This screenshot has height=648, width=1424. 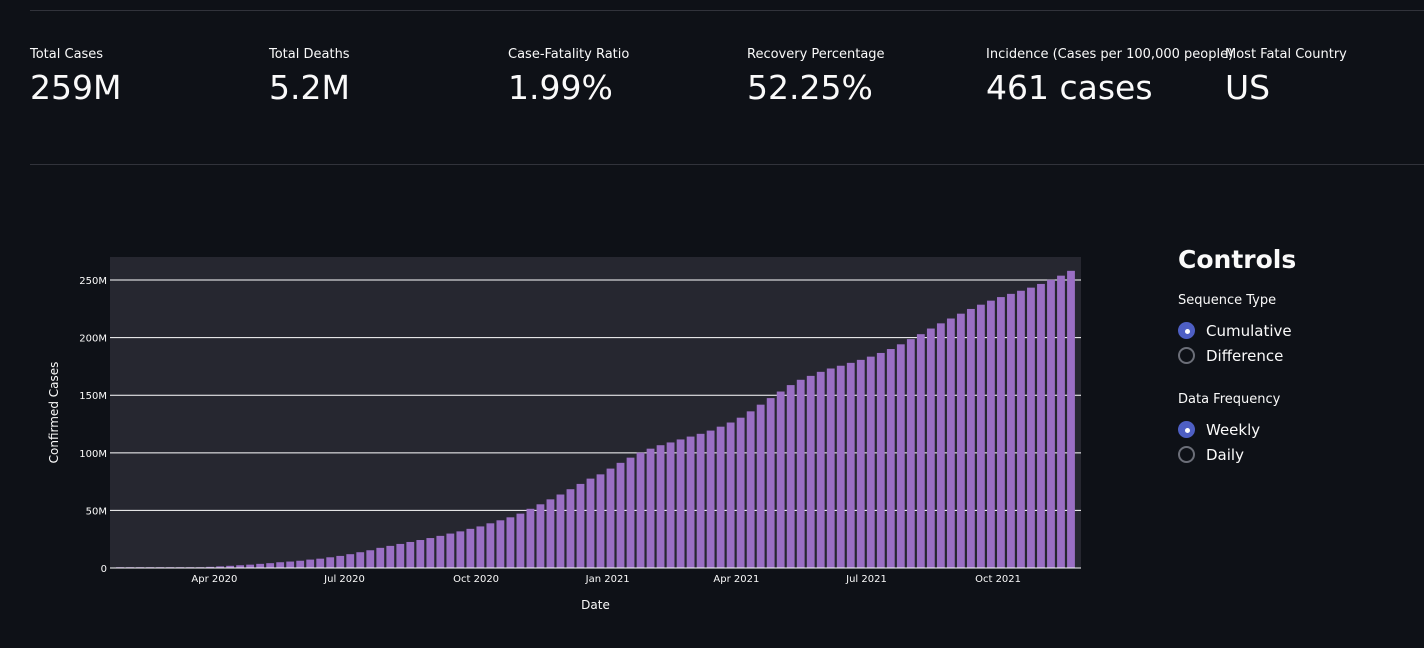 What do you see at coordinates (1298, 330) in the screenshot?
I see `sequence-type-option-cumulative: Cumulative` at bounding box center [1298, 330].